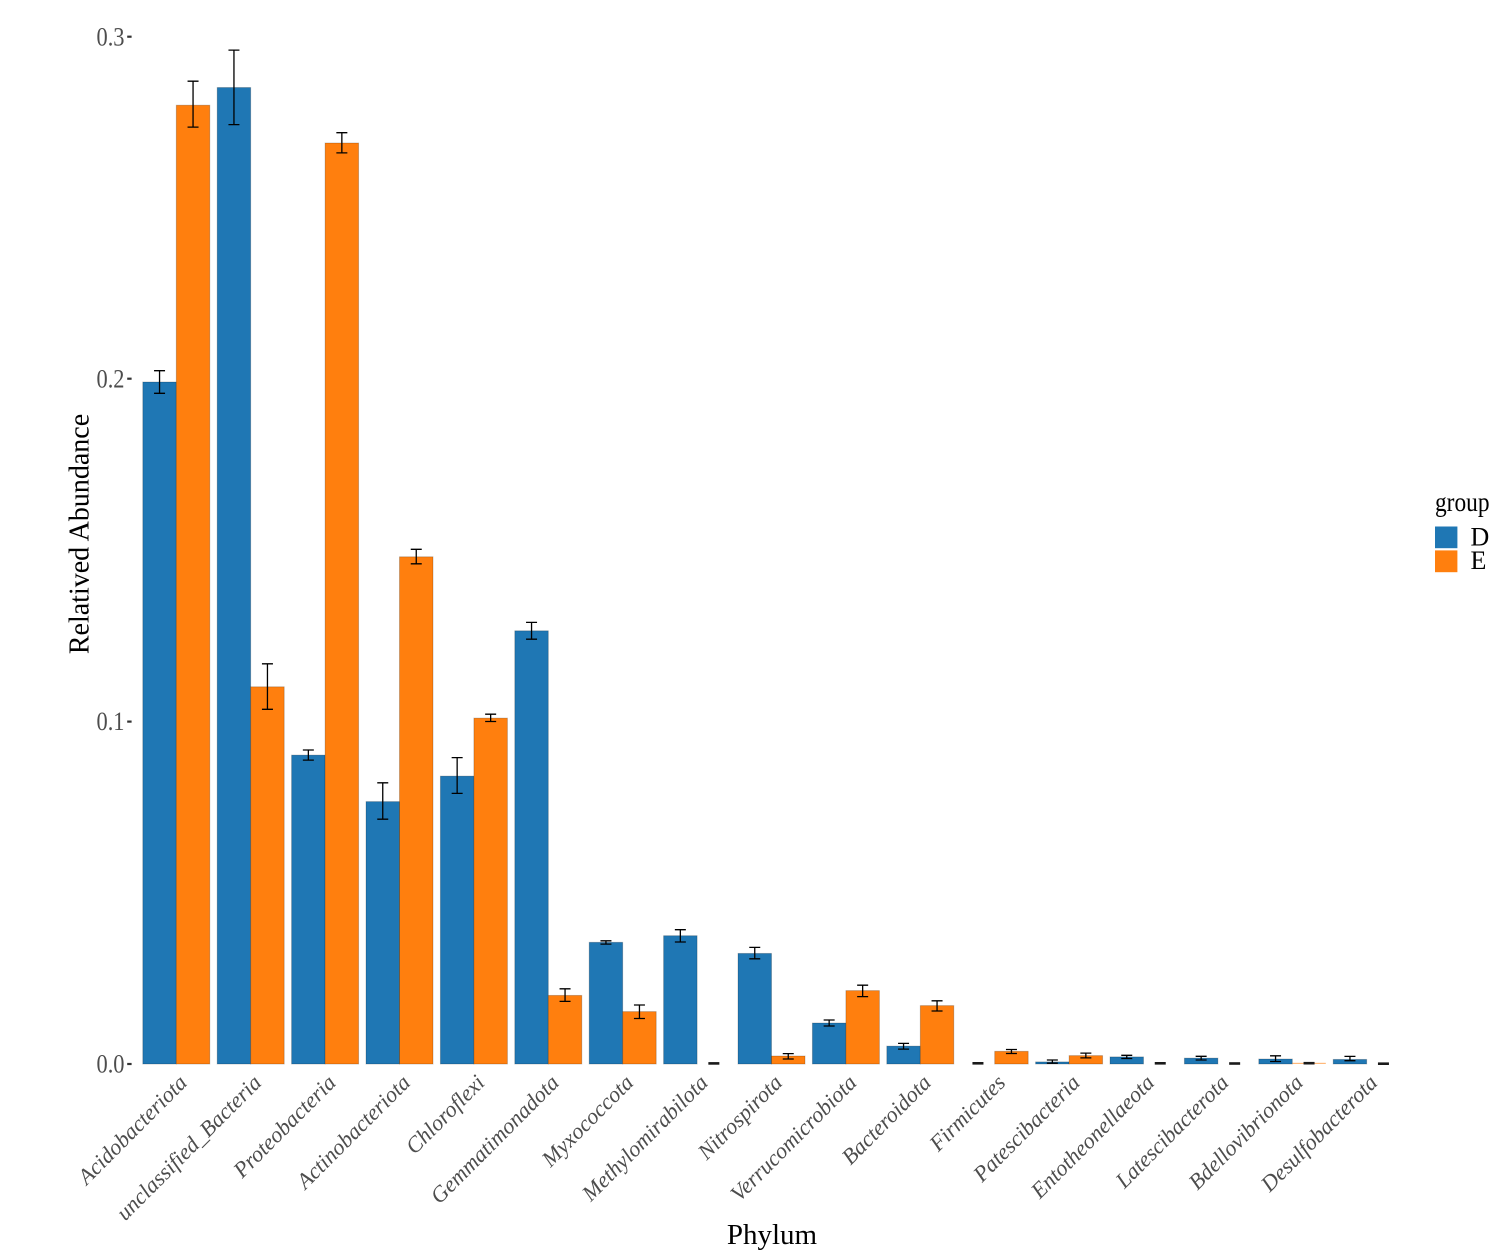  I want to click on svg-text: group, so click(1462, 502).